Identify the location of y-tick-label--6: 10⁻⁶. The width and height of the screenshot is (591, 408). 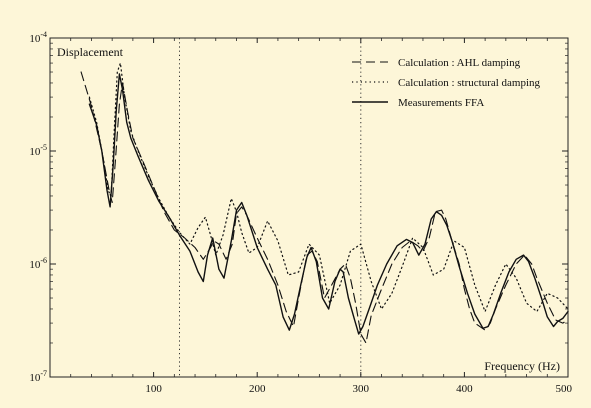
(38, 263).